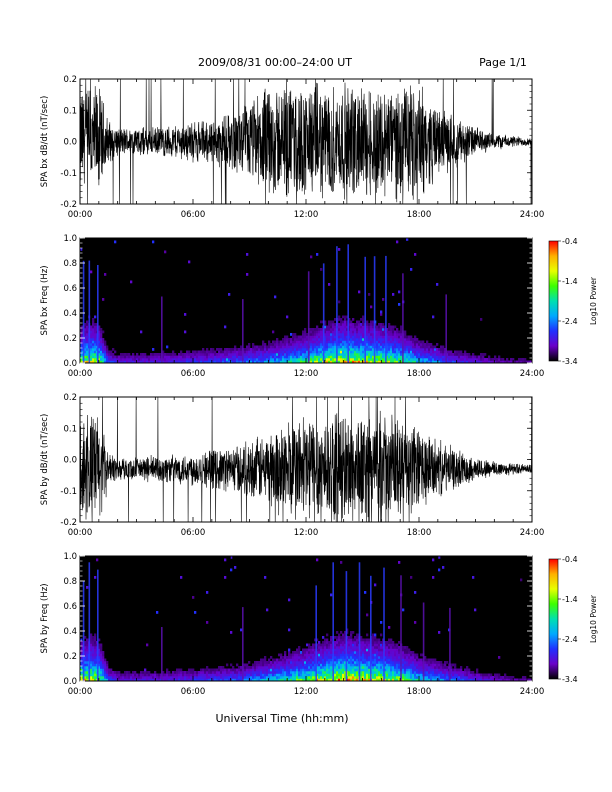 This screenshot has height=792, width=612. I want to click on y-axis-label: SPA by Freq (Hz), so click(45, 618).